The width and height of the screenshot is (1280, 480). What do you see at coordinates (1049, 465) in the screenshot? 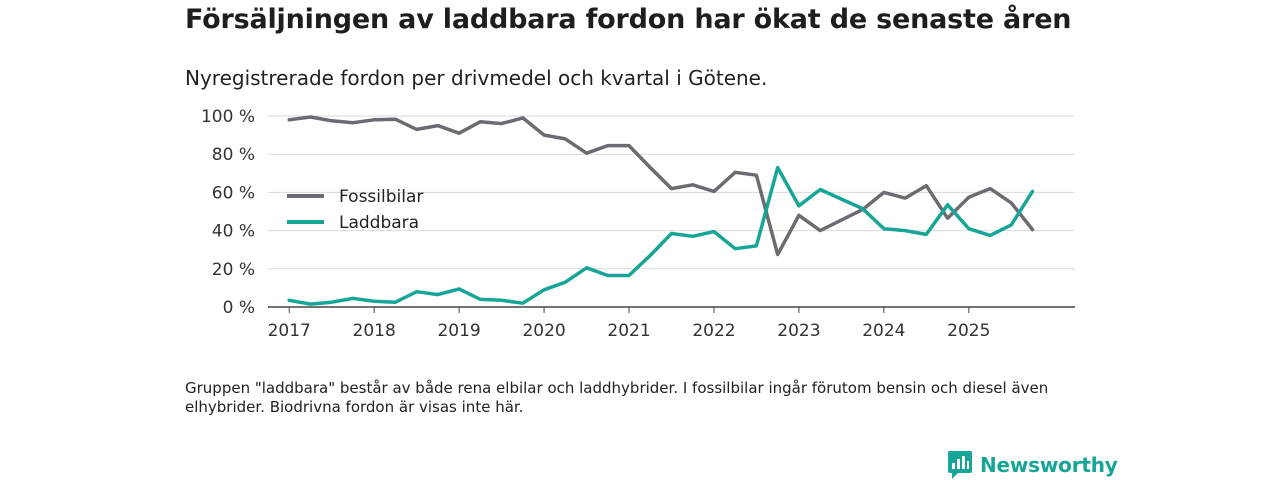
I see `brand-name: Newsworthy` at bounding box center [1049, 465].